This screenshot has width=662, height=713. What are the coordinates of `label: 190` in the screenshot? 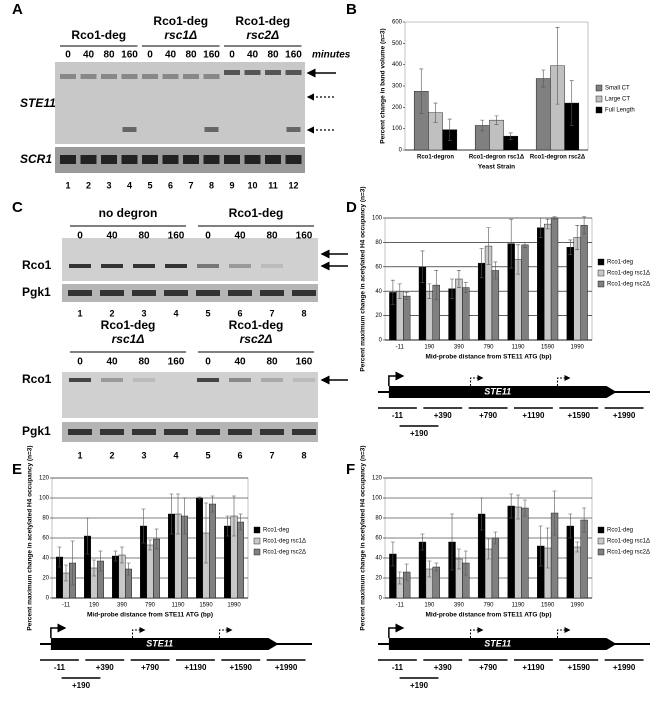 It's located at (94, 606).